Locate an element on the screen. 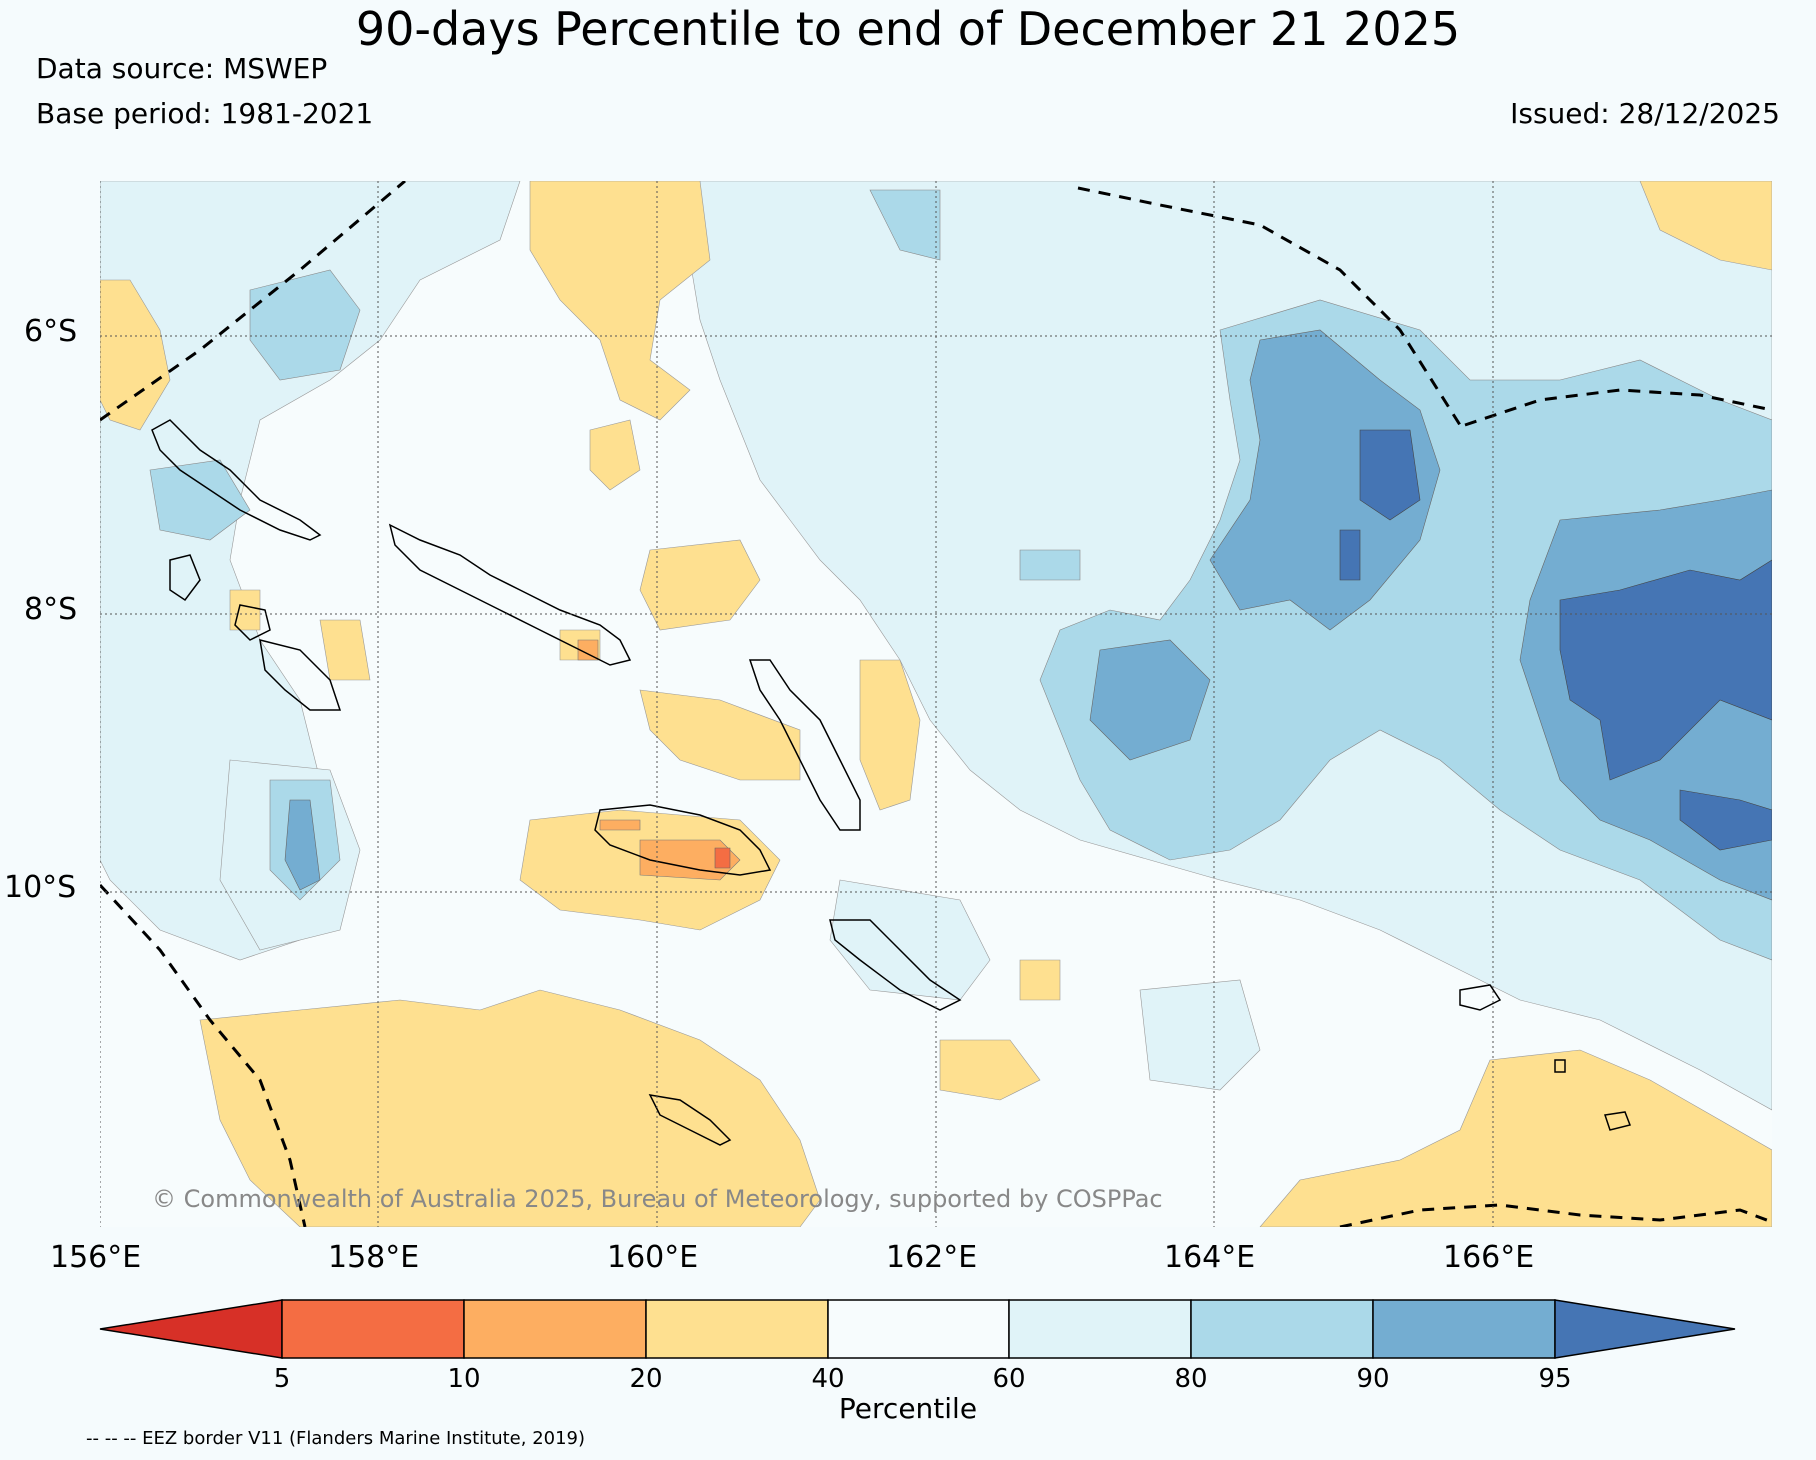 This screenshot has width=1816, height=1460. colorbar-tick-95: 95 is located at coordinates (1555, 1379).